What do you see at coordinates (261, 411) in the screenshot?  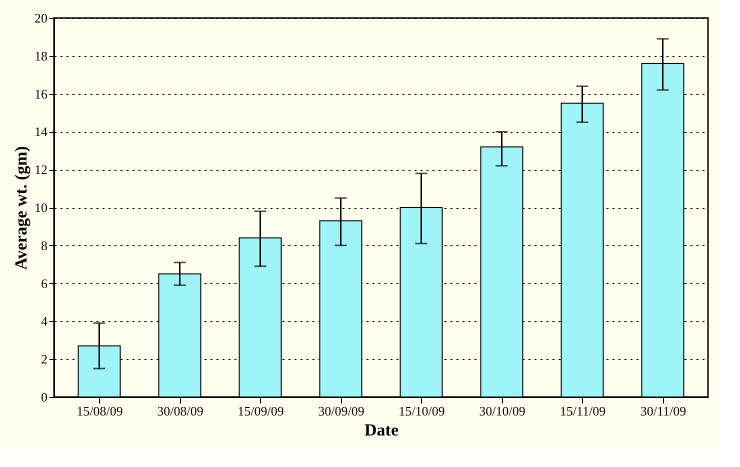 I see `x-tick-label: 15/09/09` at bounding box center [261, 411].